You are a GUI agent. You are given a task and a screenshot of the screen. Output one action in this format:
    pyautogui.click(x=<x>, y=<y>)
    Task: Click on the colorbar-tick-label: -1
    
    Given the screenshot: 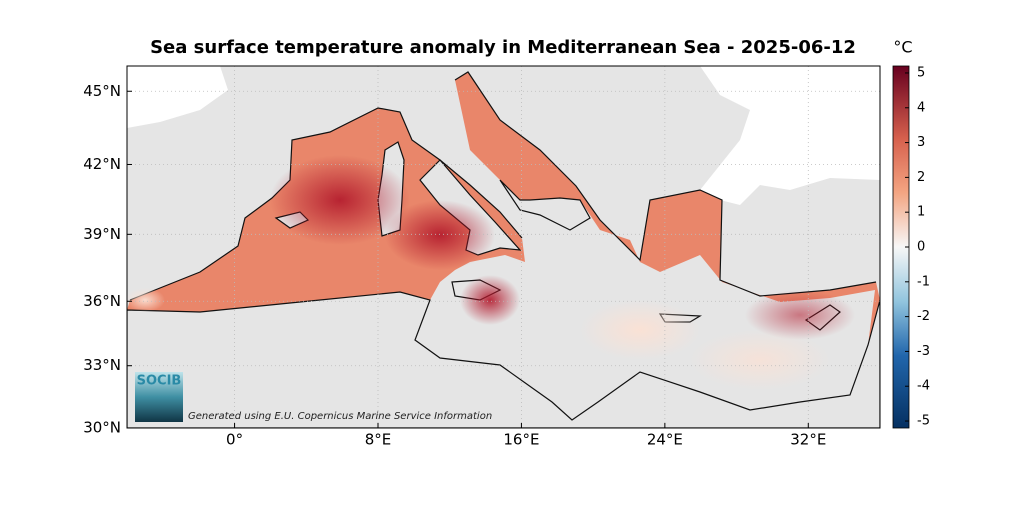 What is the action you would take?
    pyautogui.click(x=923, y=281)
    